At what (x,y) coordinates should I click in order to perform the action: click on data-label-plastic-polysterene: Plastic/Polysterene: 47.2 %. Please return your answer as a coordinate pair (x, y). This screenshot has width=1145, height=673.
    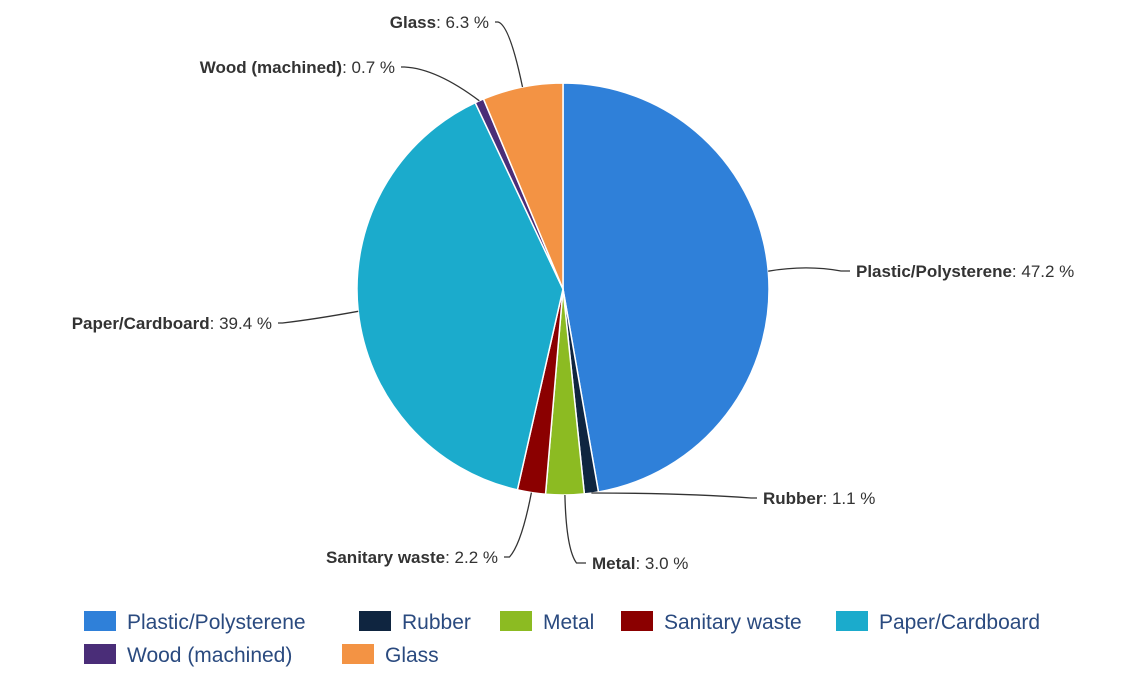
    Looking at the image, I should click on (965, 271).